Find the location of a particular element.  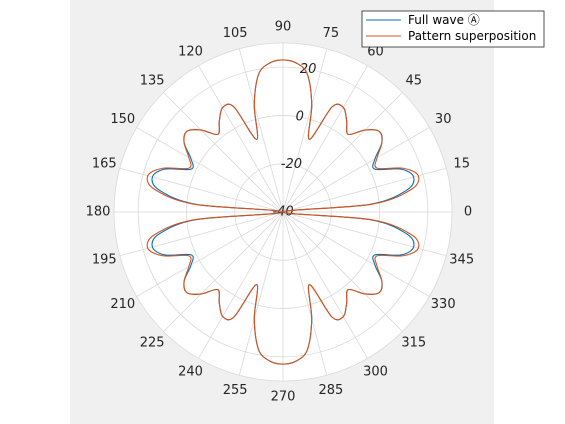

legend-box is located at coordinates (453, 29).